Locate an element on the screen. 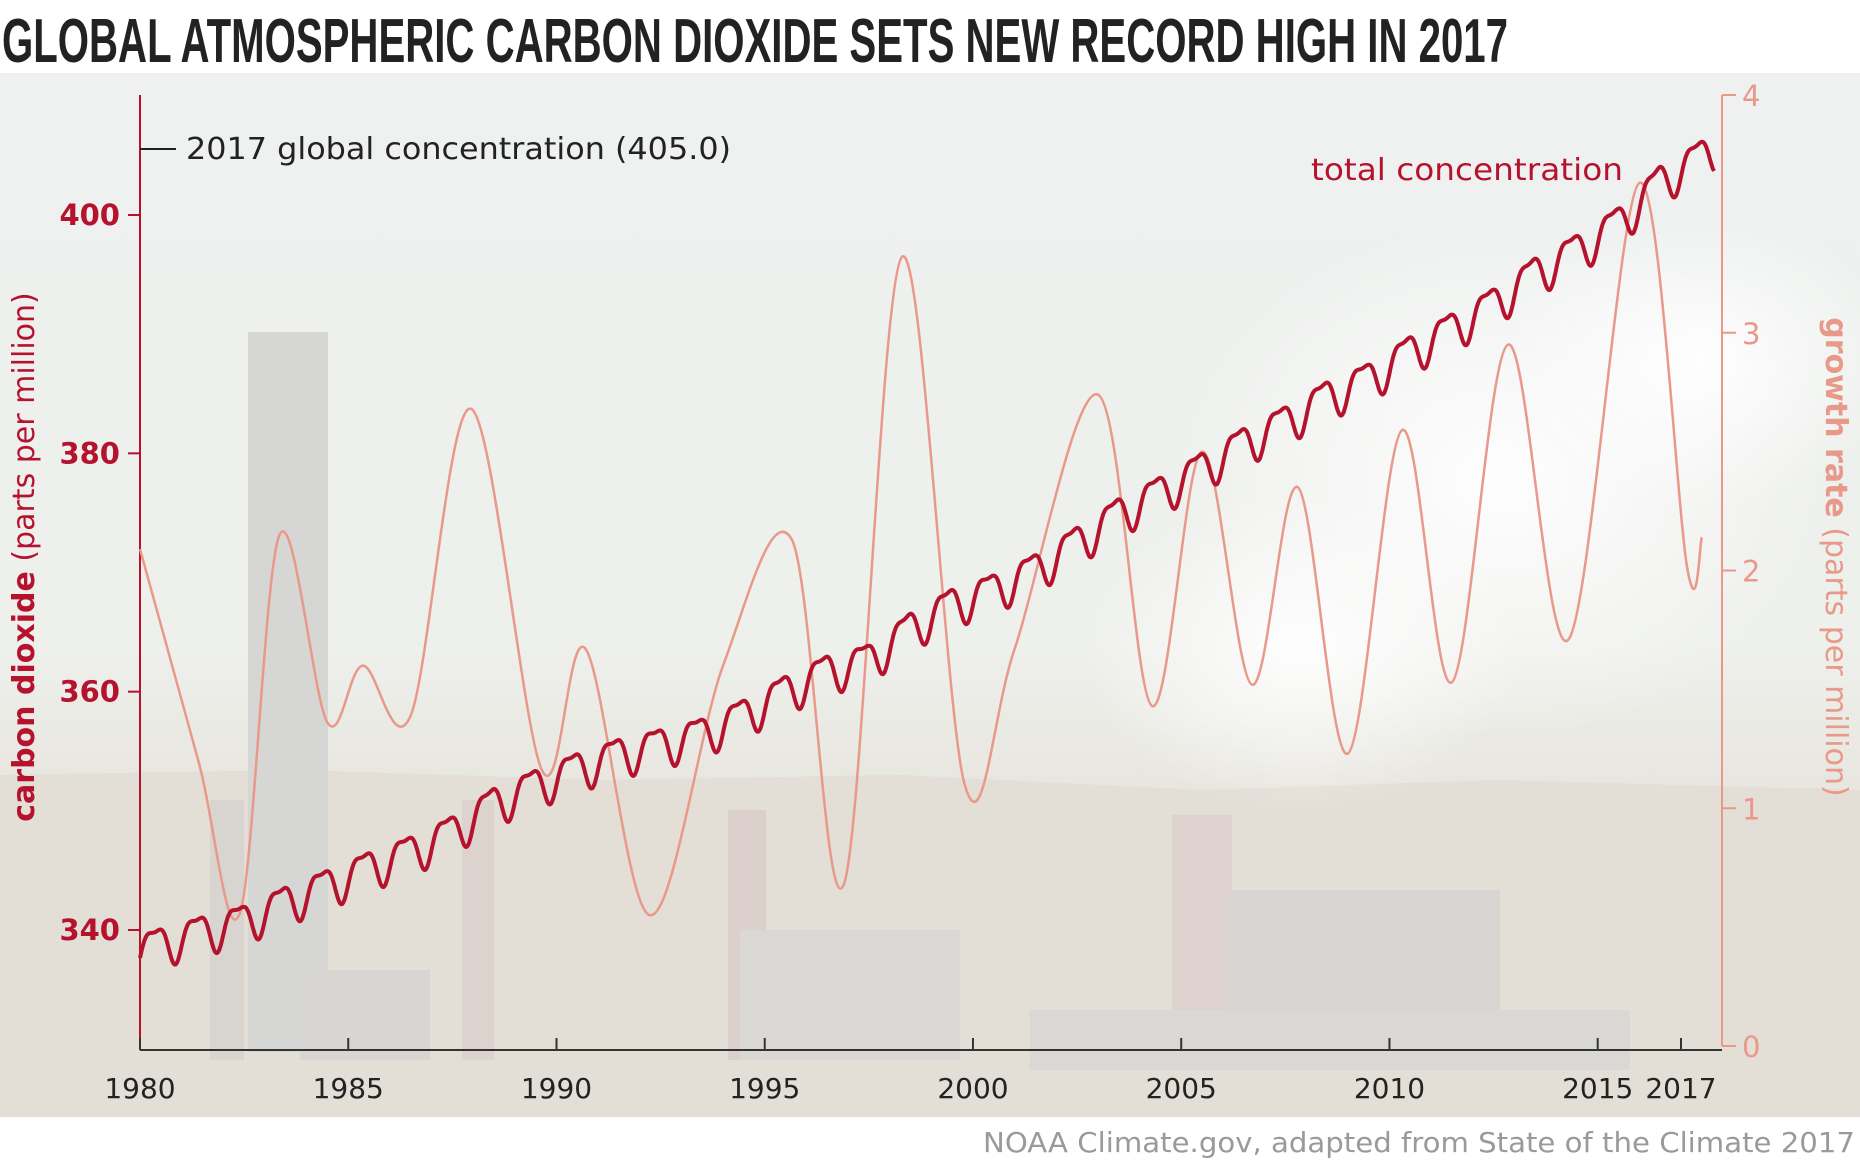 Image resolution: width=1860 pixels, height=1164 pixels. x-axis-tick-label: 1980 is located at coordinates (139, 1088).